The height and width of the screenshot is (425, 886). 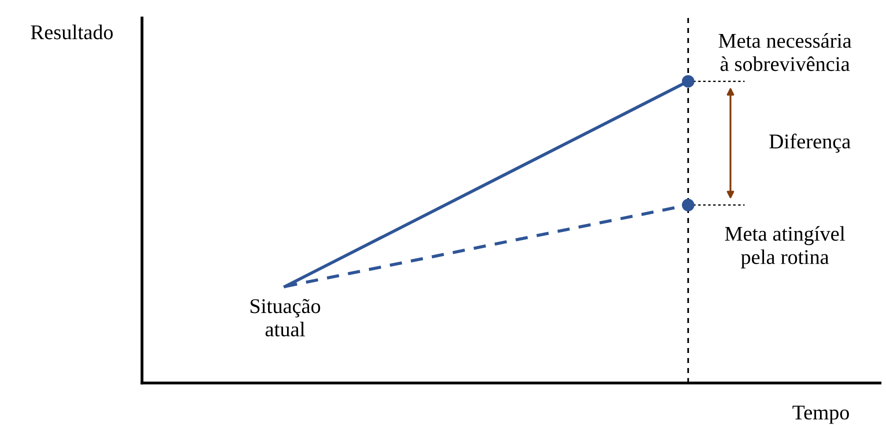 I want to click on annotation: Meta atingível pela rotina, so click(x=785, y=247).